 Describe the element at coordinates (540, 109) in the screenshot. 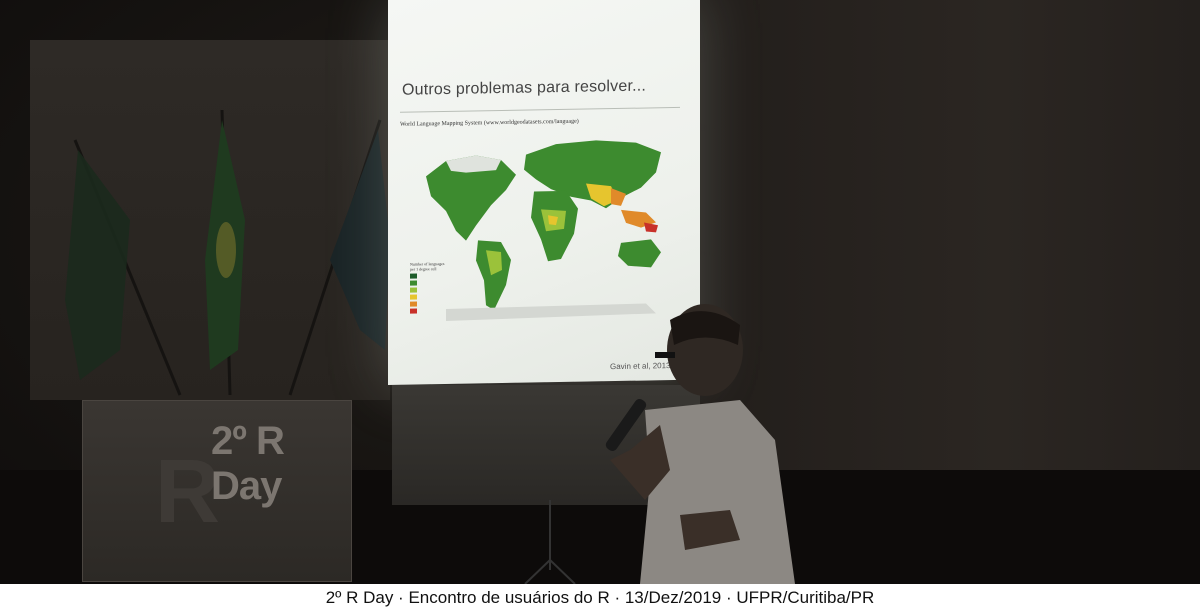

I see `slide-divider` at that location.